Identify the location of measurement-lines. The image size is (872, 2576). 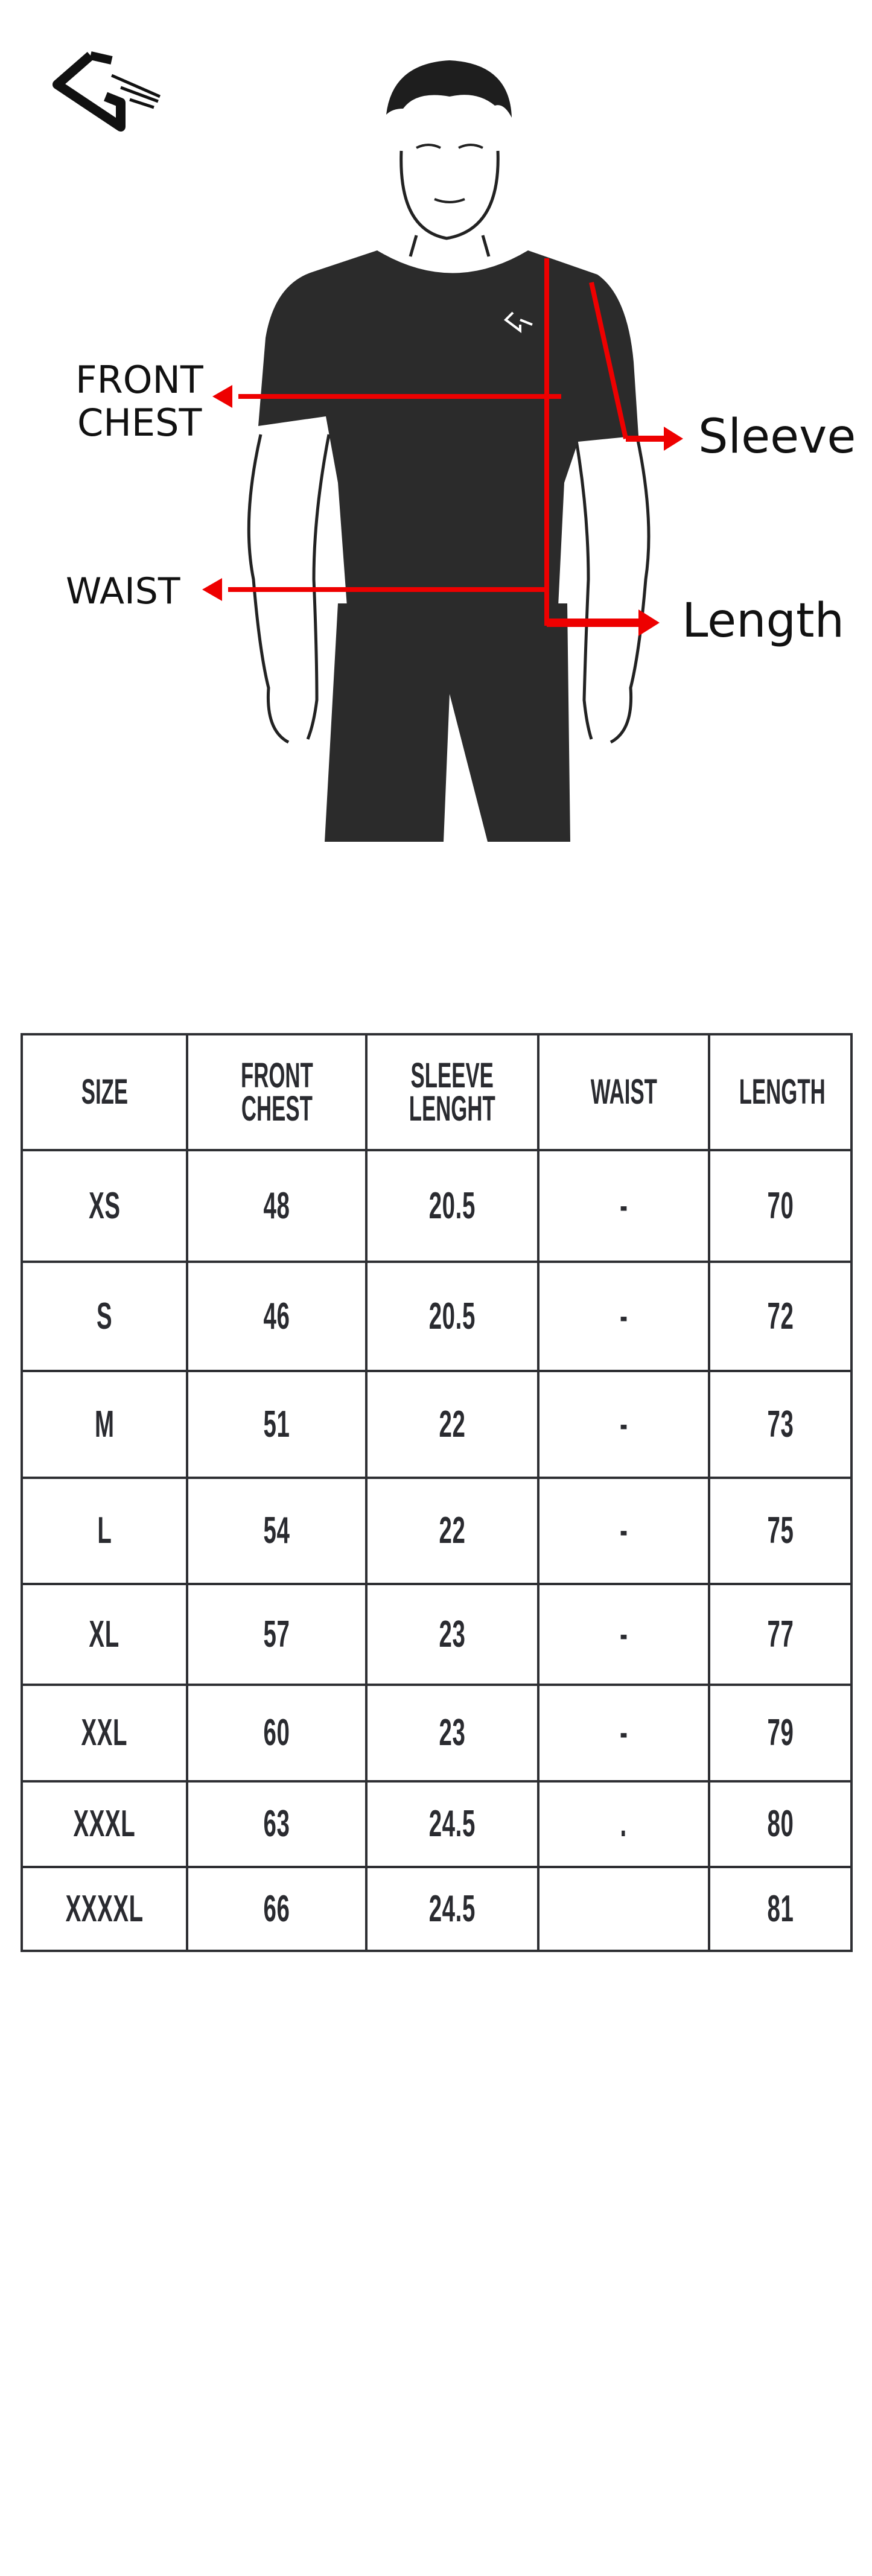
(442, 447).